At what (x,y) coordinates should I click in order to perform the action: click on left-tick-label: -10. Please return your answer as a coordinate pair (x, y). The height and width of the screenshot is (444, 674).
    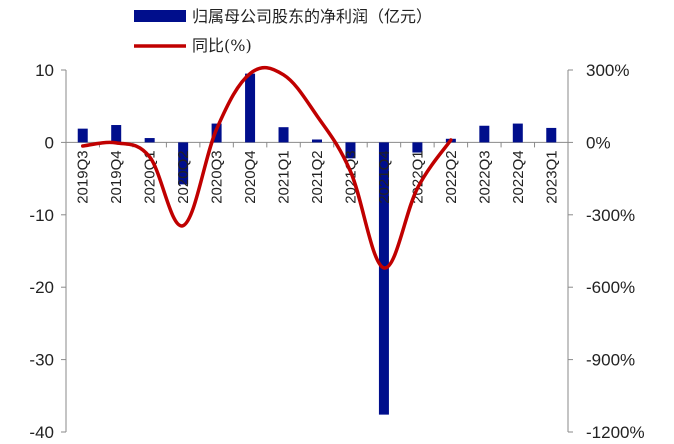
    Looking at the image, I should click on (41, 215).